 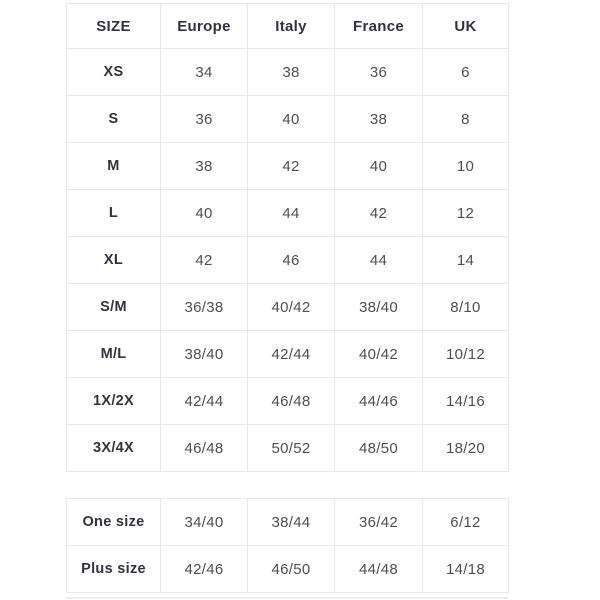 What do you see at coordinates (378, 448) in the screenshot?
I see `value-cell: 48/50` at bounding box center [378, 448].